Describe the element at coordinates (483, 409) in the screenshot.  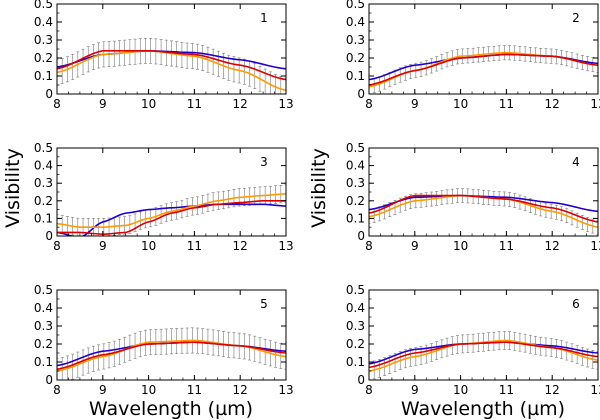
I see `x-axis-title-right: Wavelength (µm)` at that location.